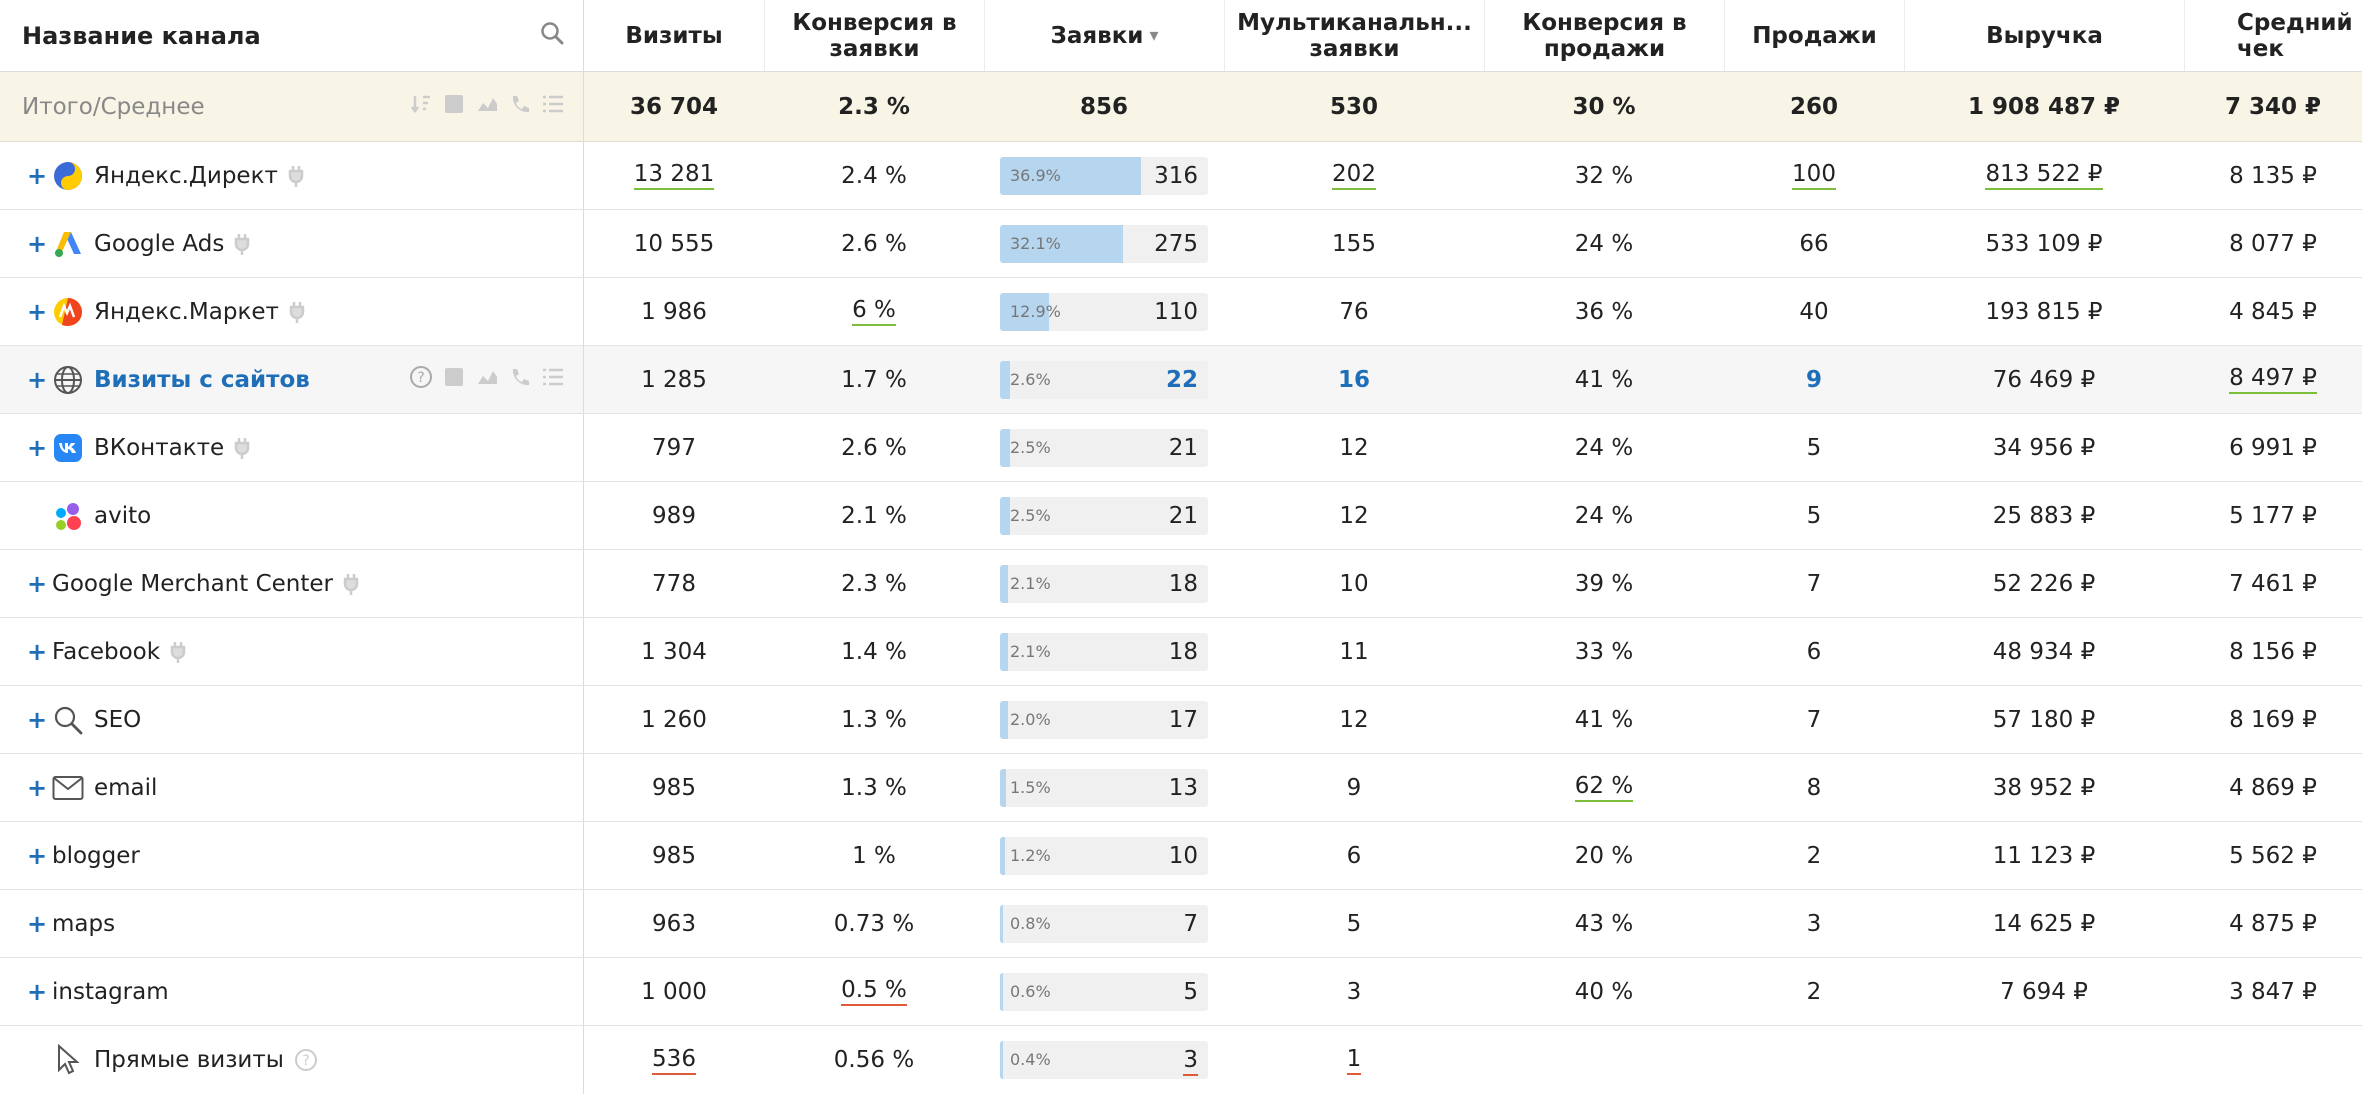  What do you see at coordinates (2044, 35) in the screenshot?
I see `col-revenue-header: Выручка` at bounding box center [2044, 35].